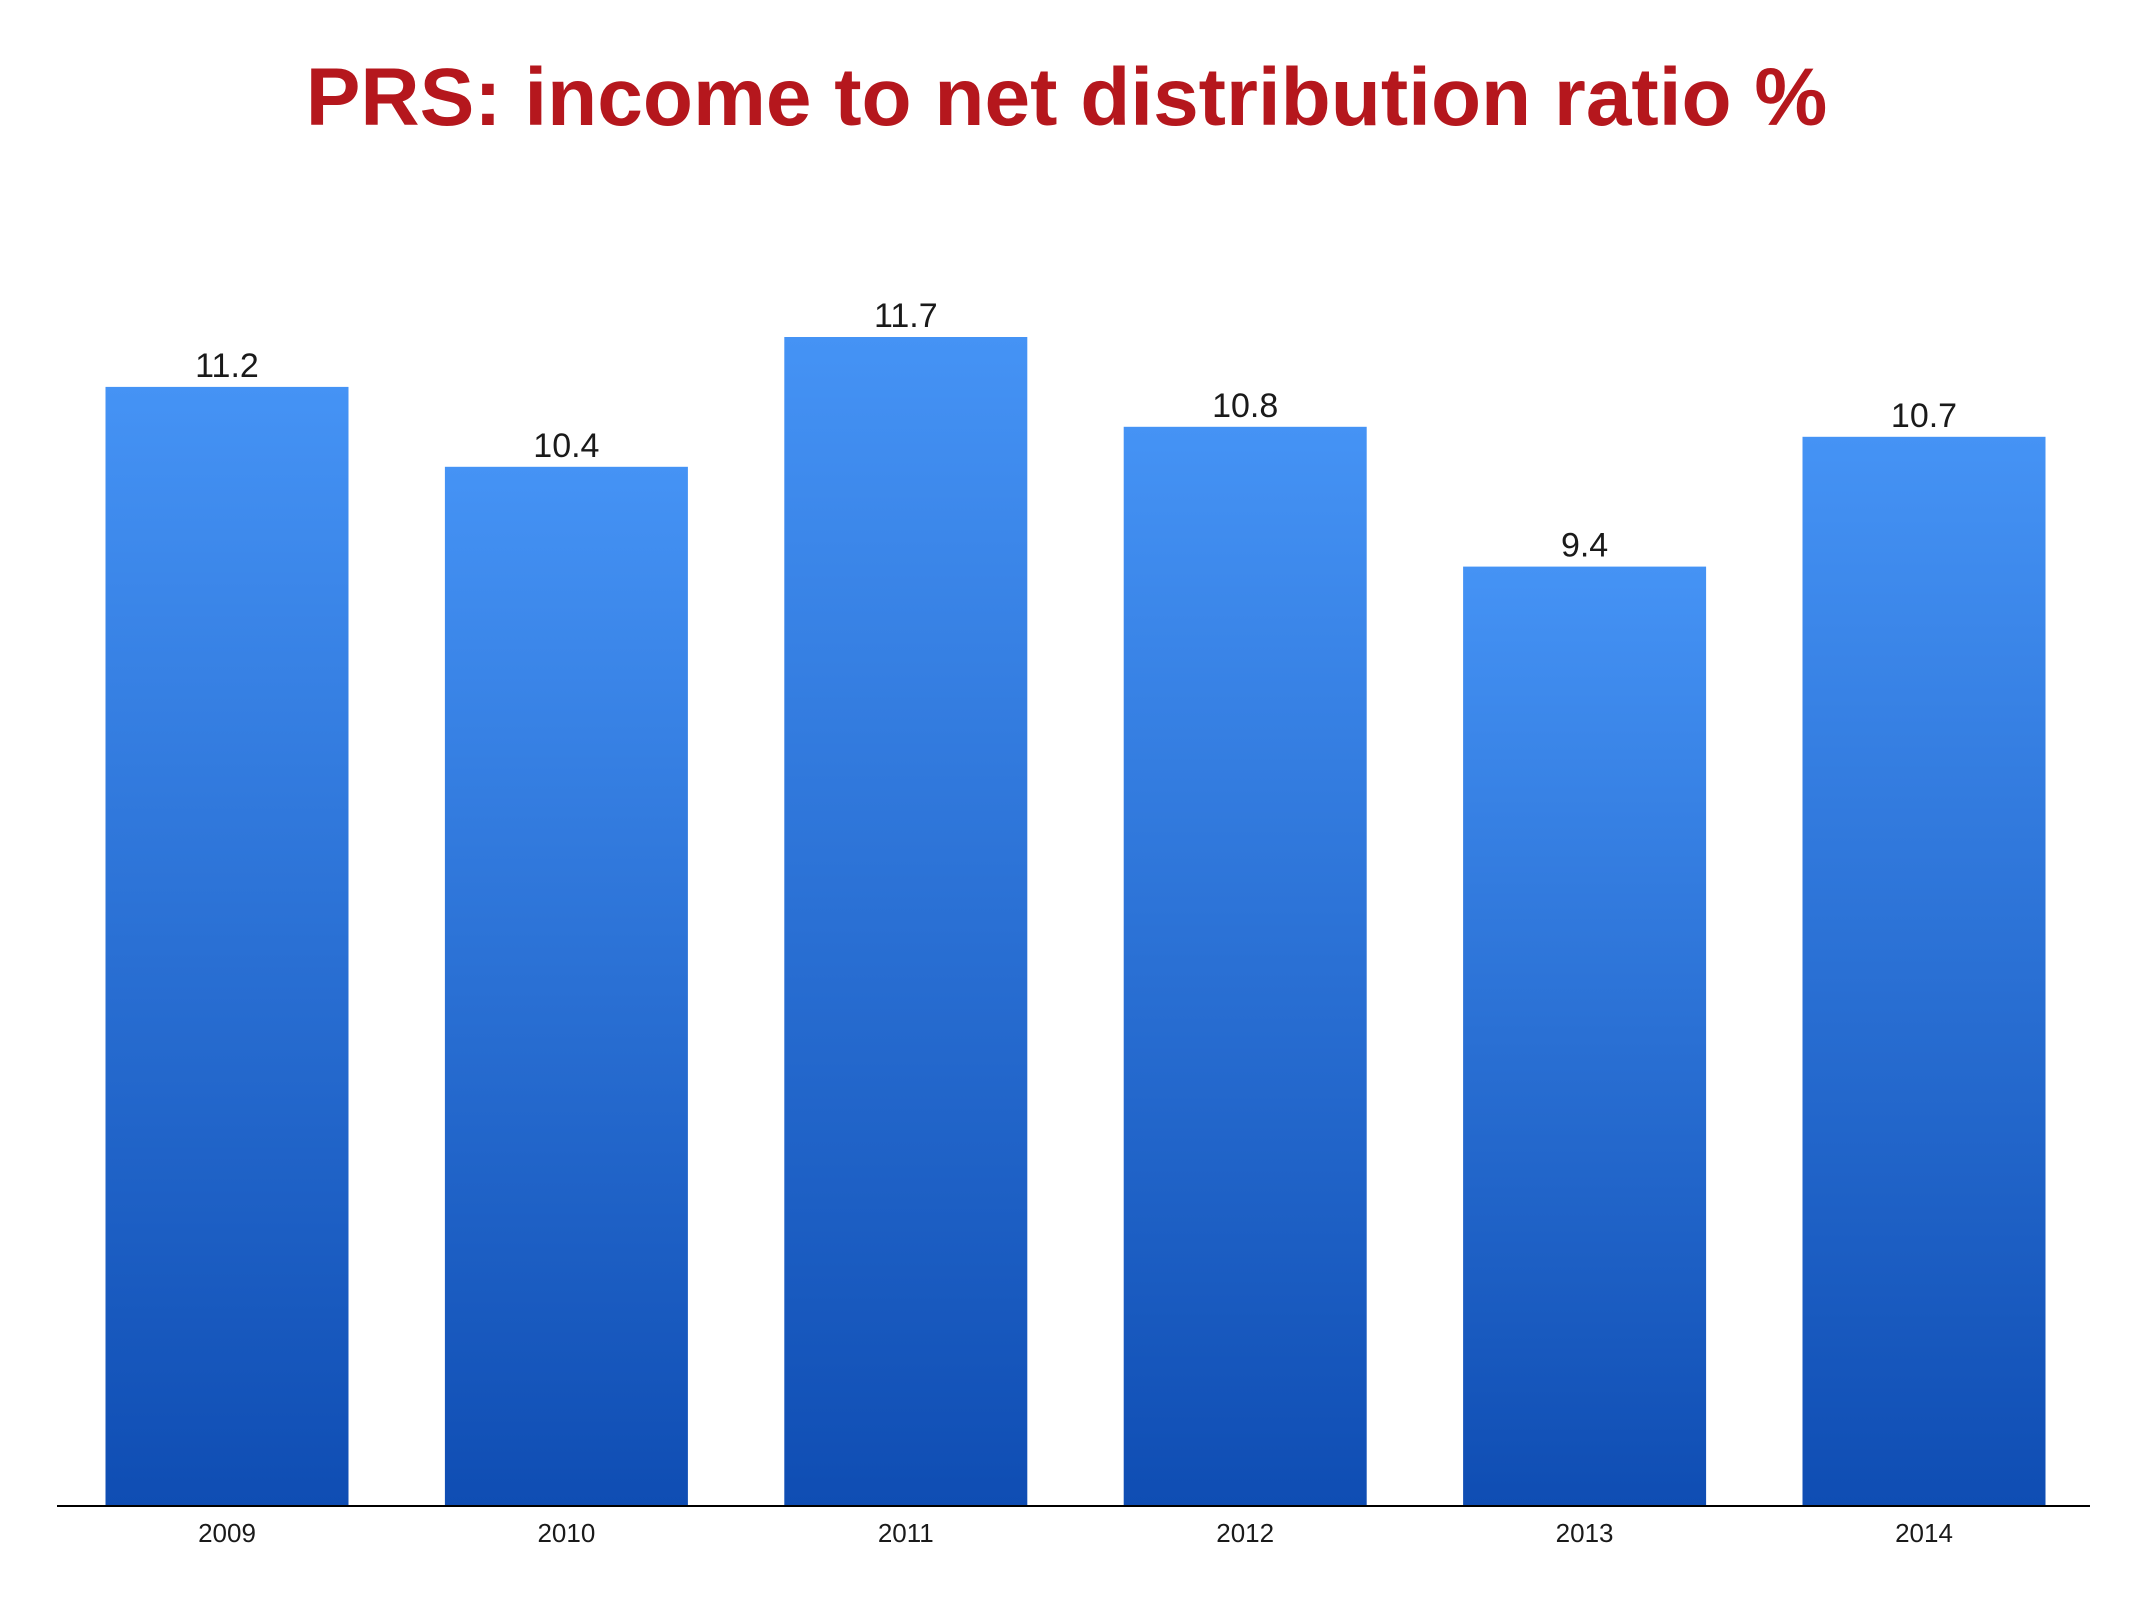 The height and width of the screenshot is (1600, 2133). Describe the element at coordinates (1584, 546) in the screenshot. I see `data-label-2013: 9.4` at that location.